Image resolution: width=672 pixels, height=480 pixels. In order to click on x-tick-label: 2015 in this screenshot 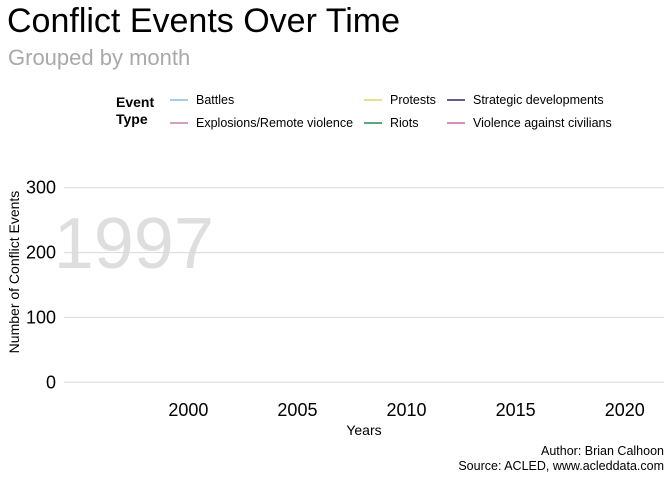, I will do `click(516, 410)`.